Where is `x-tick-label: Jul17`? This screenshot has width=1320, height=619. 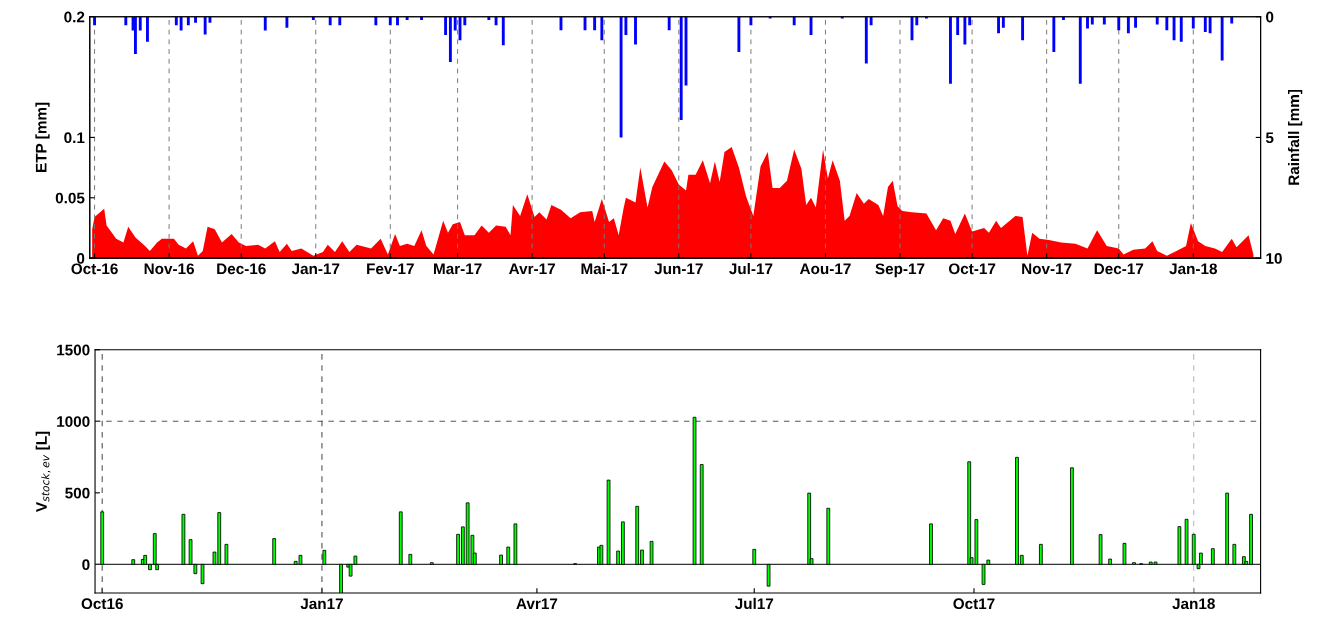 x-tick-label: Jul17 is located at coordinates (754, 603).